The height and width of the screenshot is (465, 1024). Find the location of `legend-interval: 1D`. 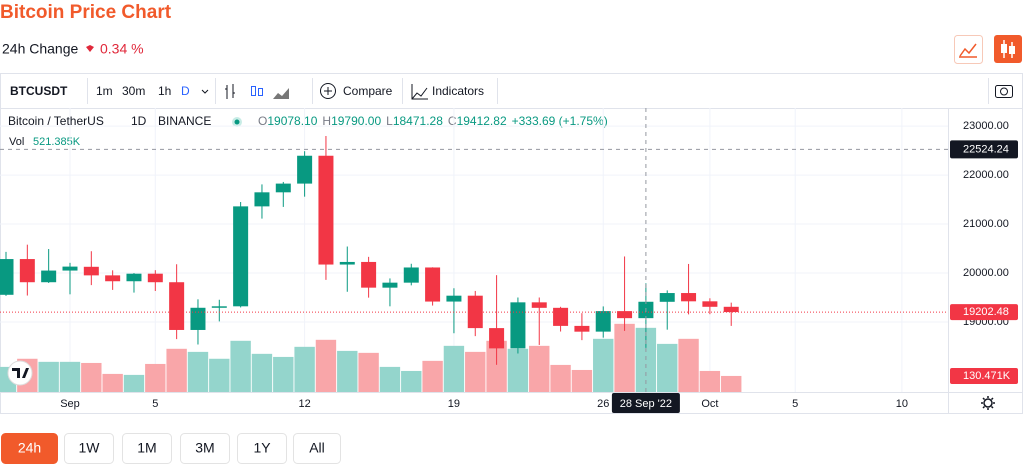

legend-interval: 1D is located at coordinates (139, 121).